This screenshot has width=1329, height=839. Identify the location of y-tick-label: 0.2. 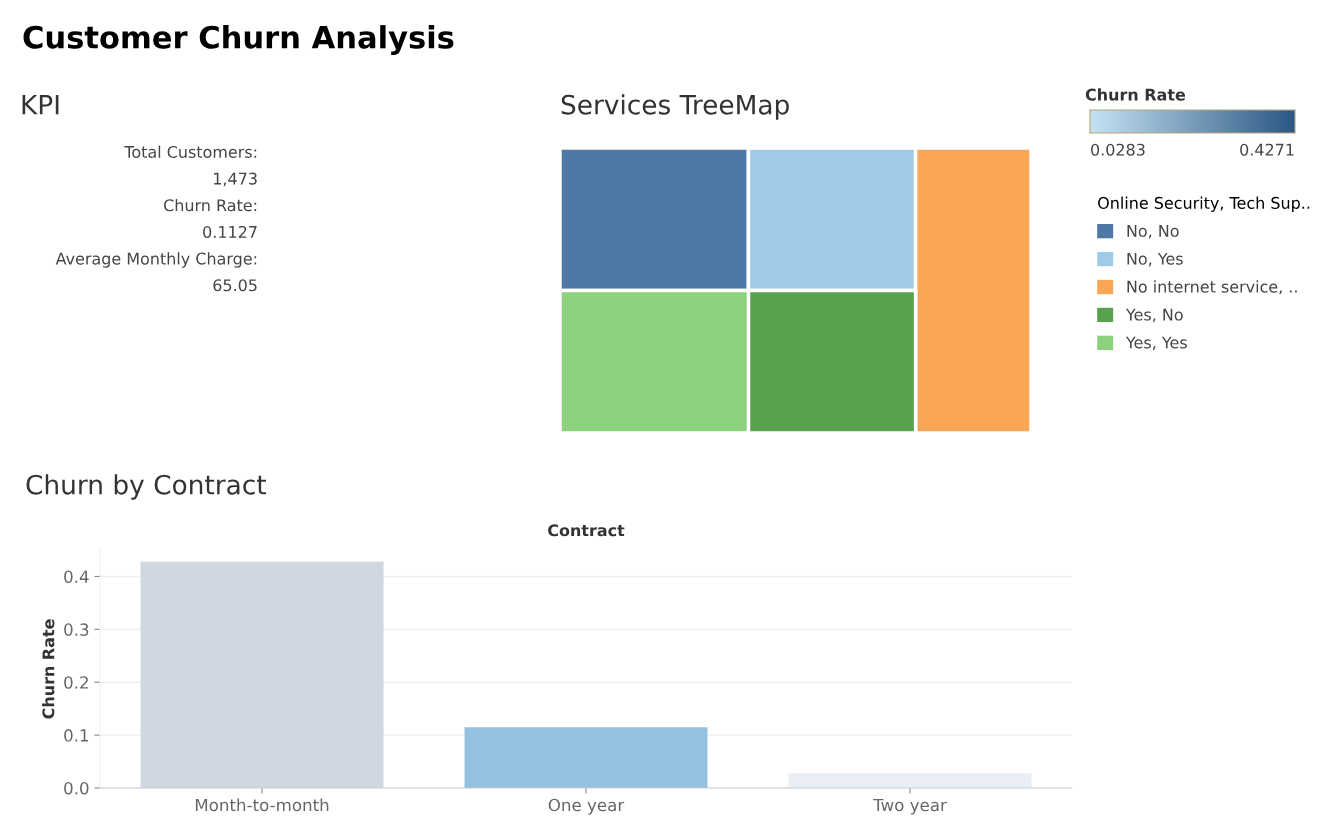
(76, 682).